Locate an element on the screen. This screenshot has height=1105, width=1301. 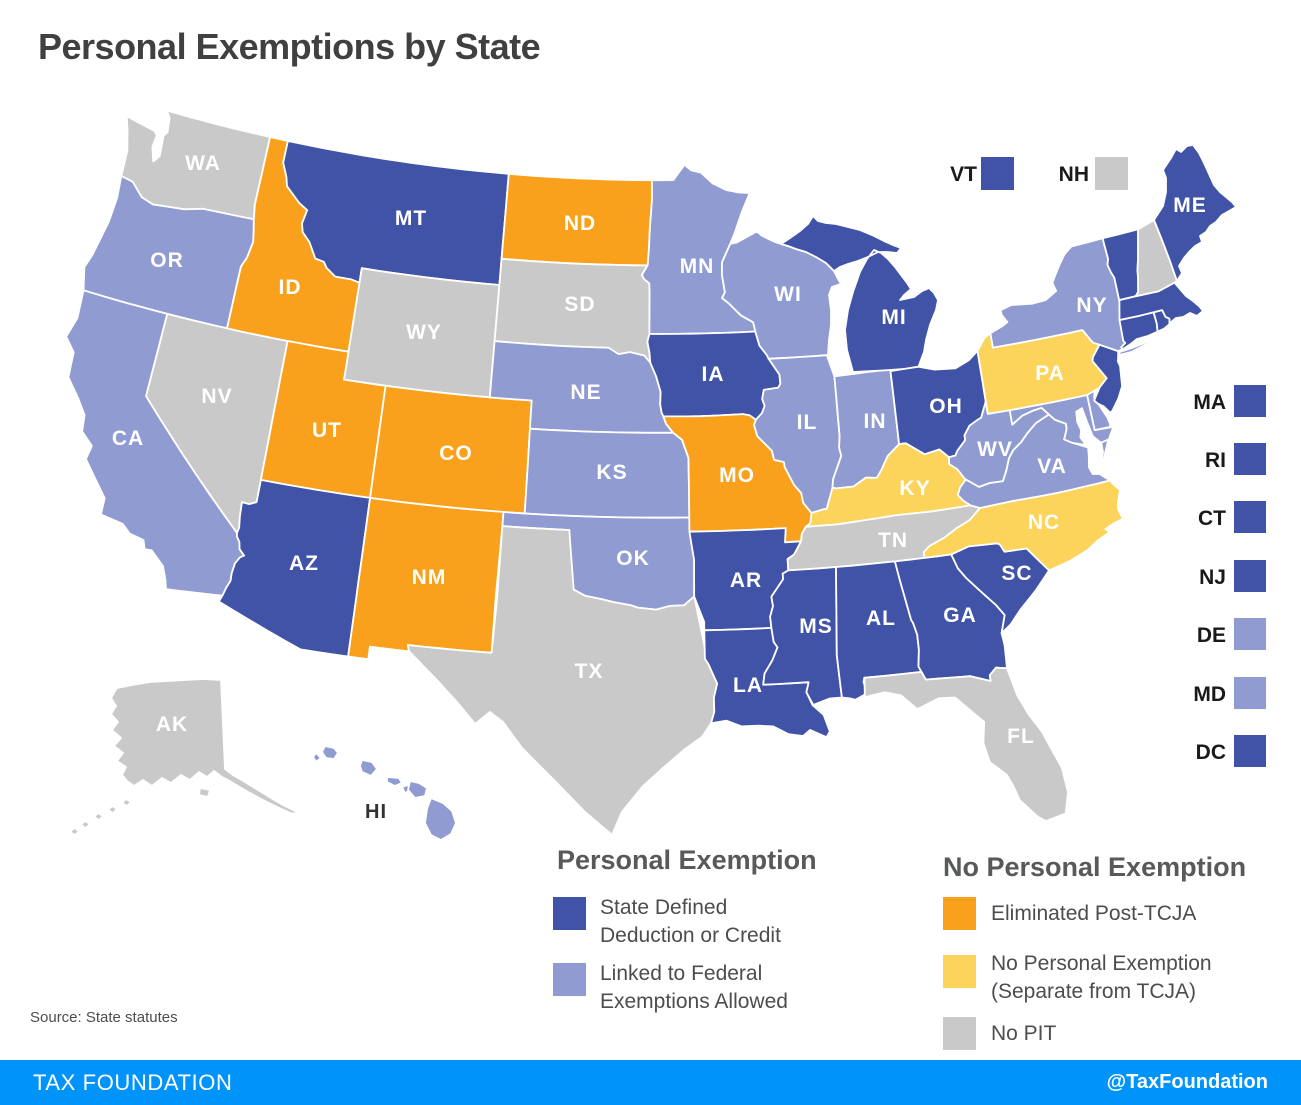
svg-text: SC is located at coordinates (1016, 573).